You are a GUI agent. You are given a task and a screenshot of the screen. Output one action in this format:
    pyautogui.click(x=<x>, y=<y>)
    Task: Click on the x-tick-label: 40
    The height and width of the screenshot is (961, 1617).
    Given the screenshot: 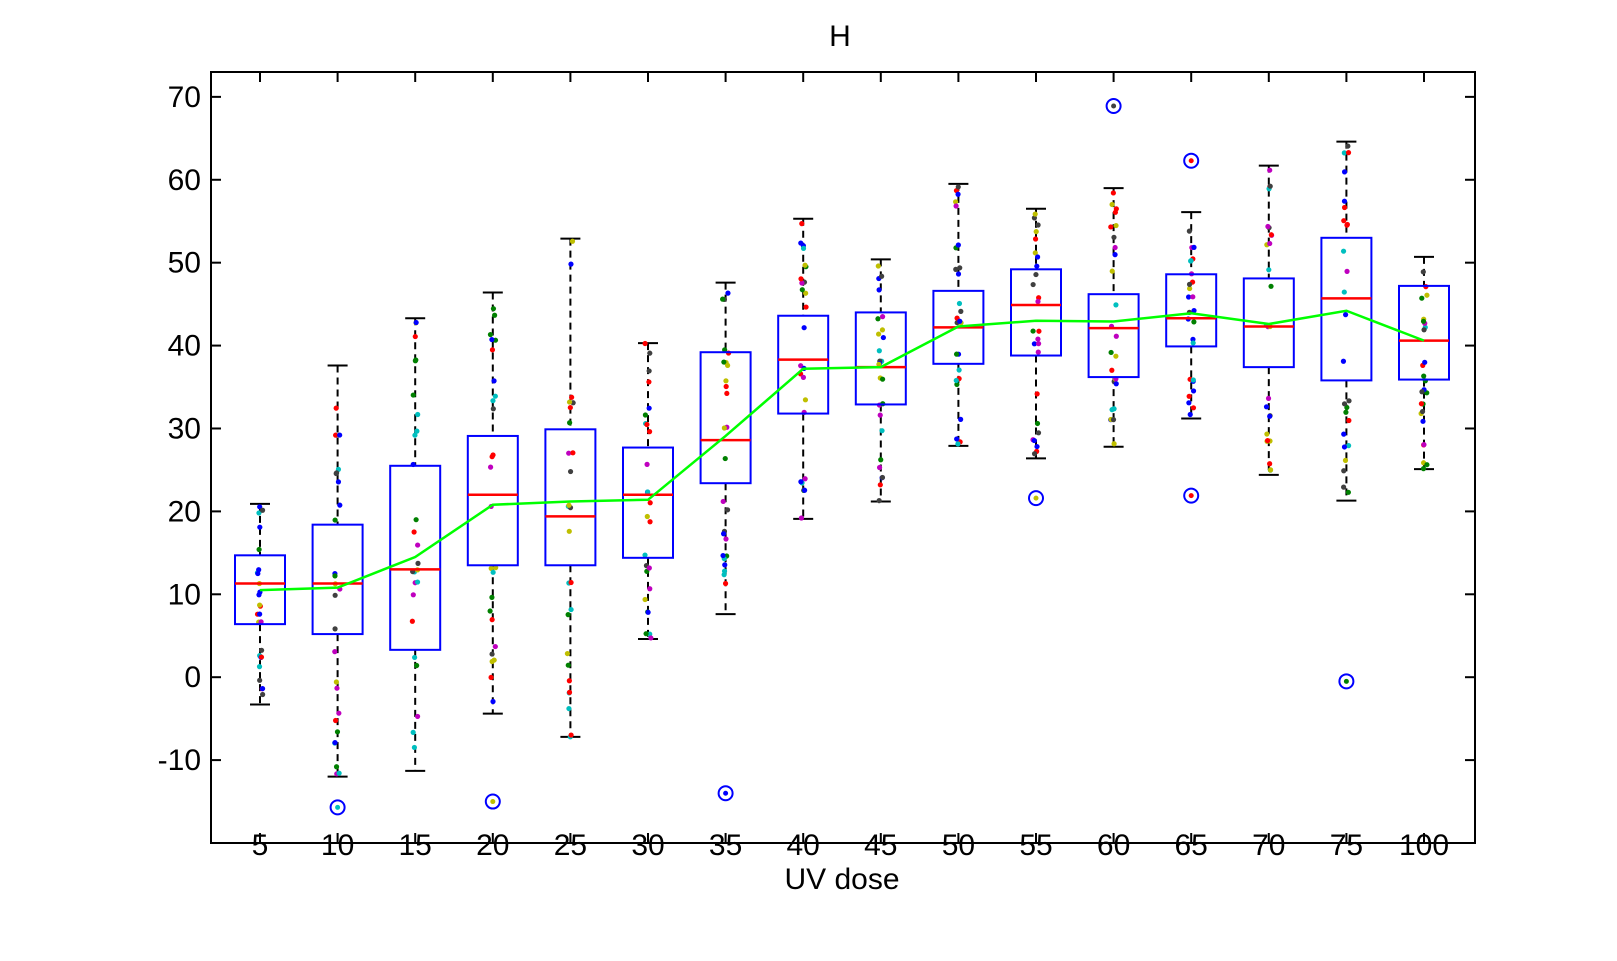 What is the action you would take?
    pyautogui.click(x=803, y=845)
    